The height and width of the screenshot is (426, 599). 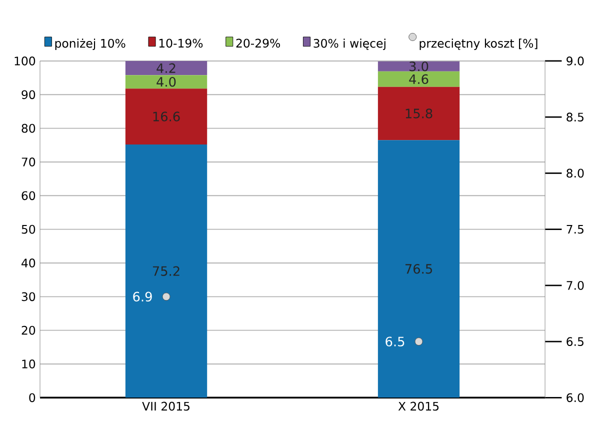 I want to click on y-tick-label: 60, so click(x=29, y=195).